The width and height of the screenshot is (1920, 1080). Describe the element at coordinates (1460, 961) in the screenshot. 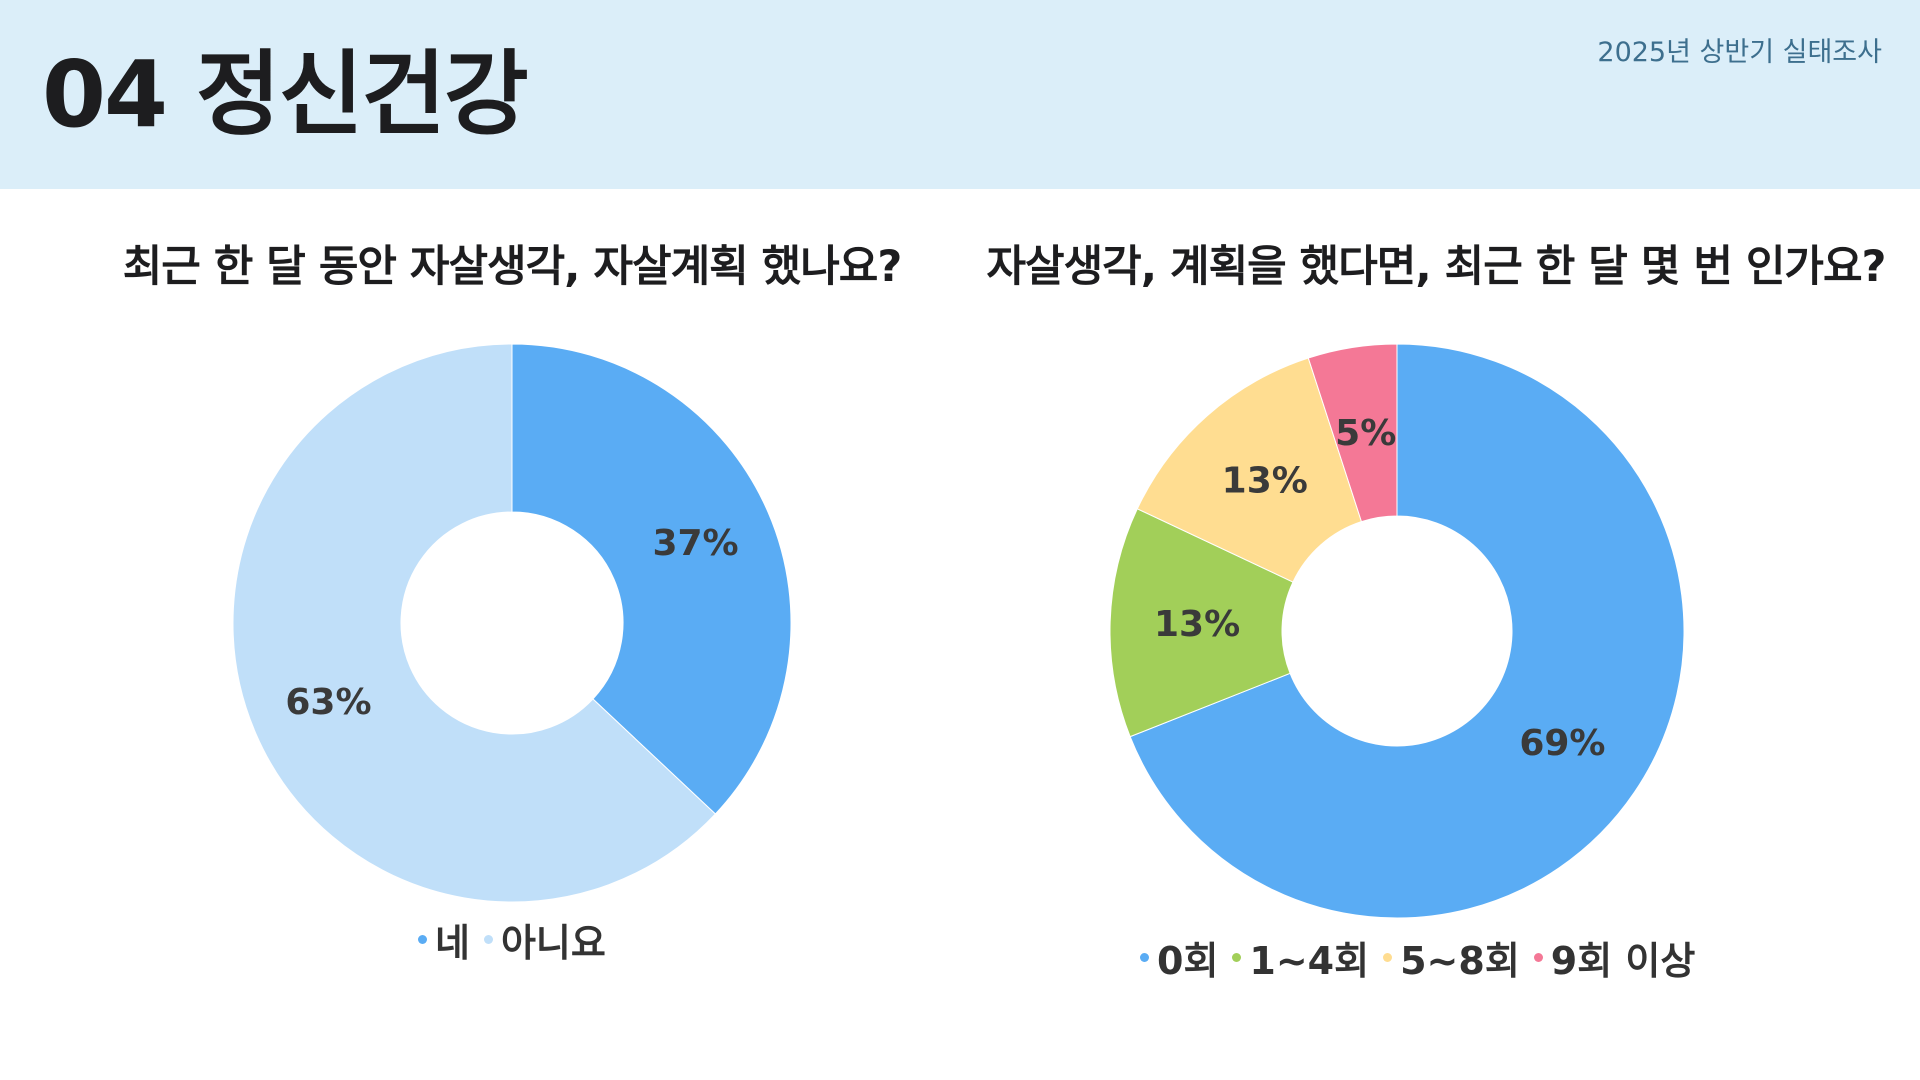

I see `chart2-legend-label-2: 5~8회` at that location.